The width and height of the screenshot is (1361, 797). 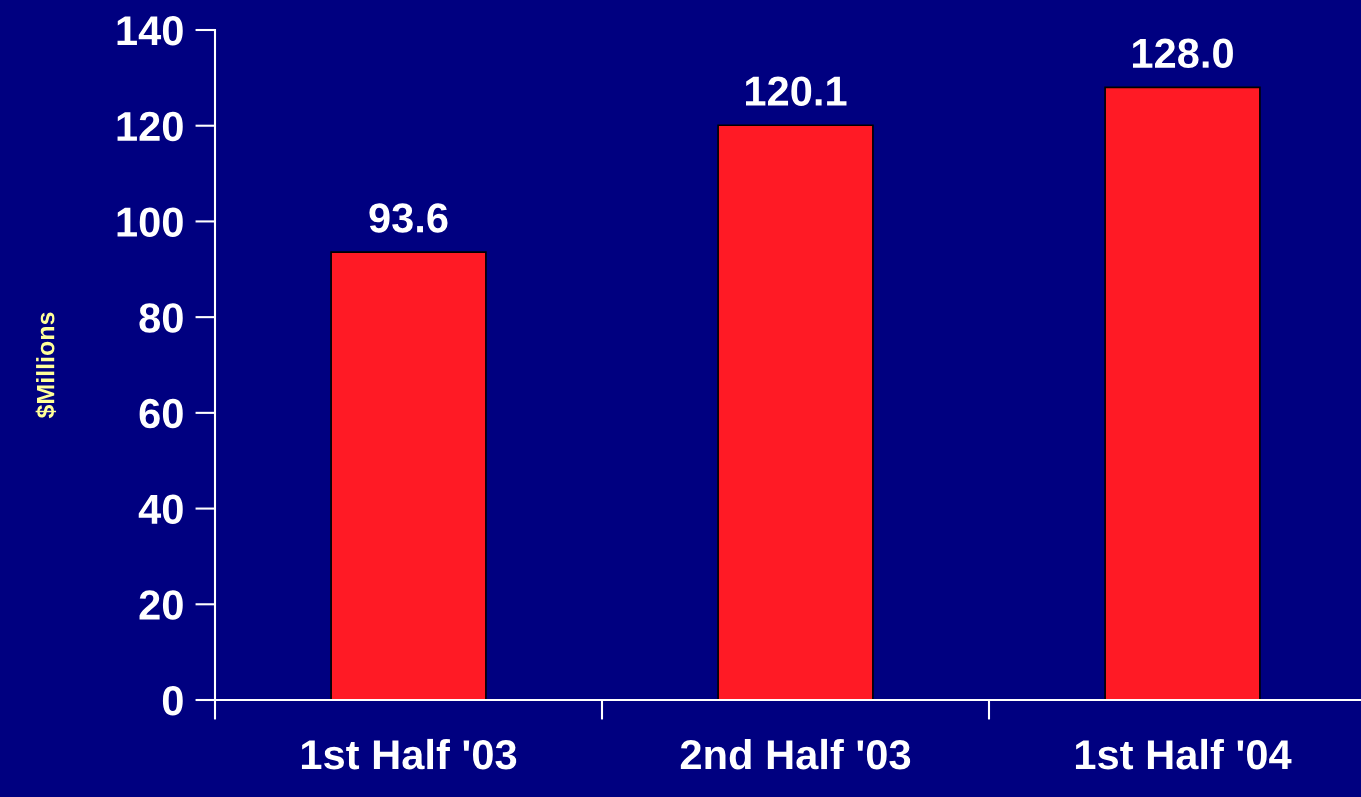 What do you see at coordinates (161, 318) in the screenshot?
I see `y-tick-label: 80` at bounding box center [161, 318].